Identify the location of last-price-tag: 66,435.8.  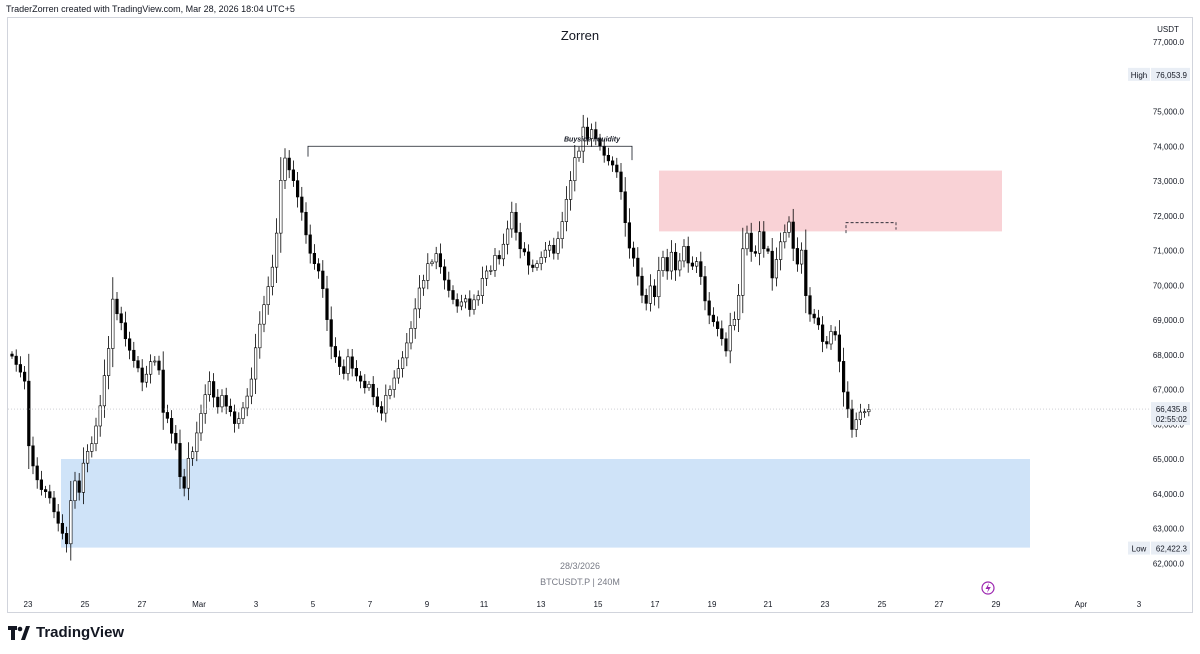
(1170, 409).